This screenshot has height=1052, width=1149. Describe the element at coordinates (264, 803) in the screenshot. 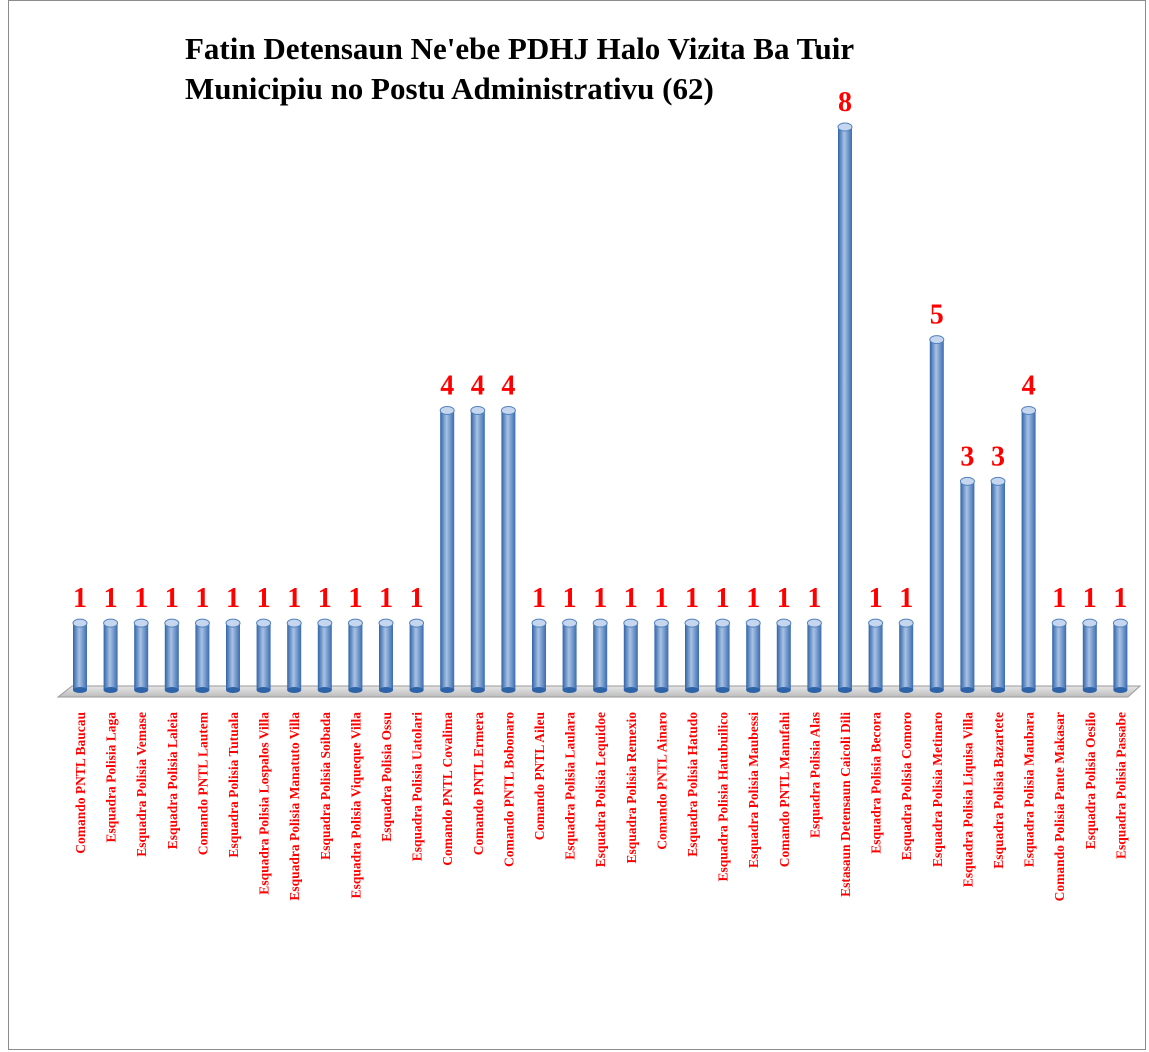

I see `category-label: Esquadra Polisia Lospalos Villa` at that location.